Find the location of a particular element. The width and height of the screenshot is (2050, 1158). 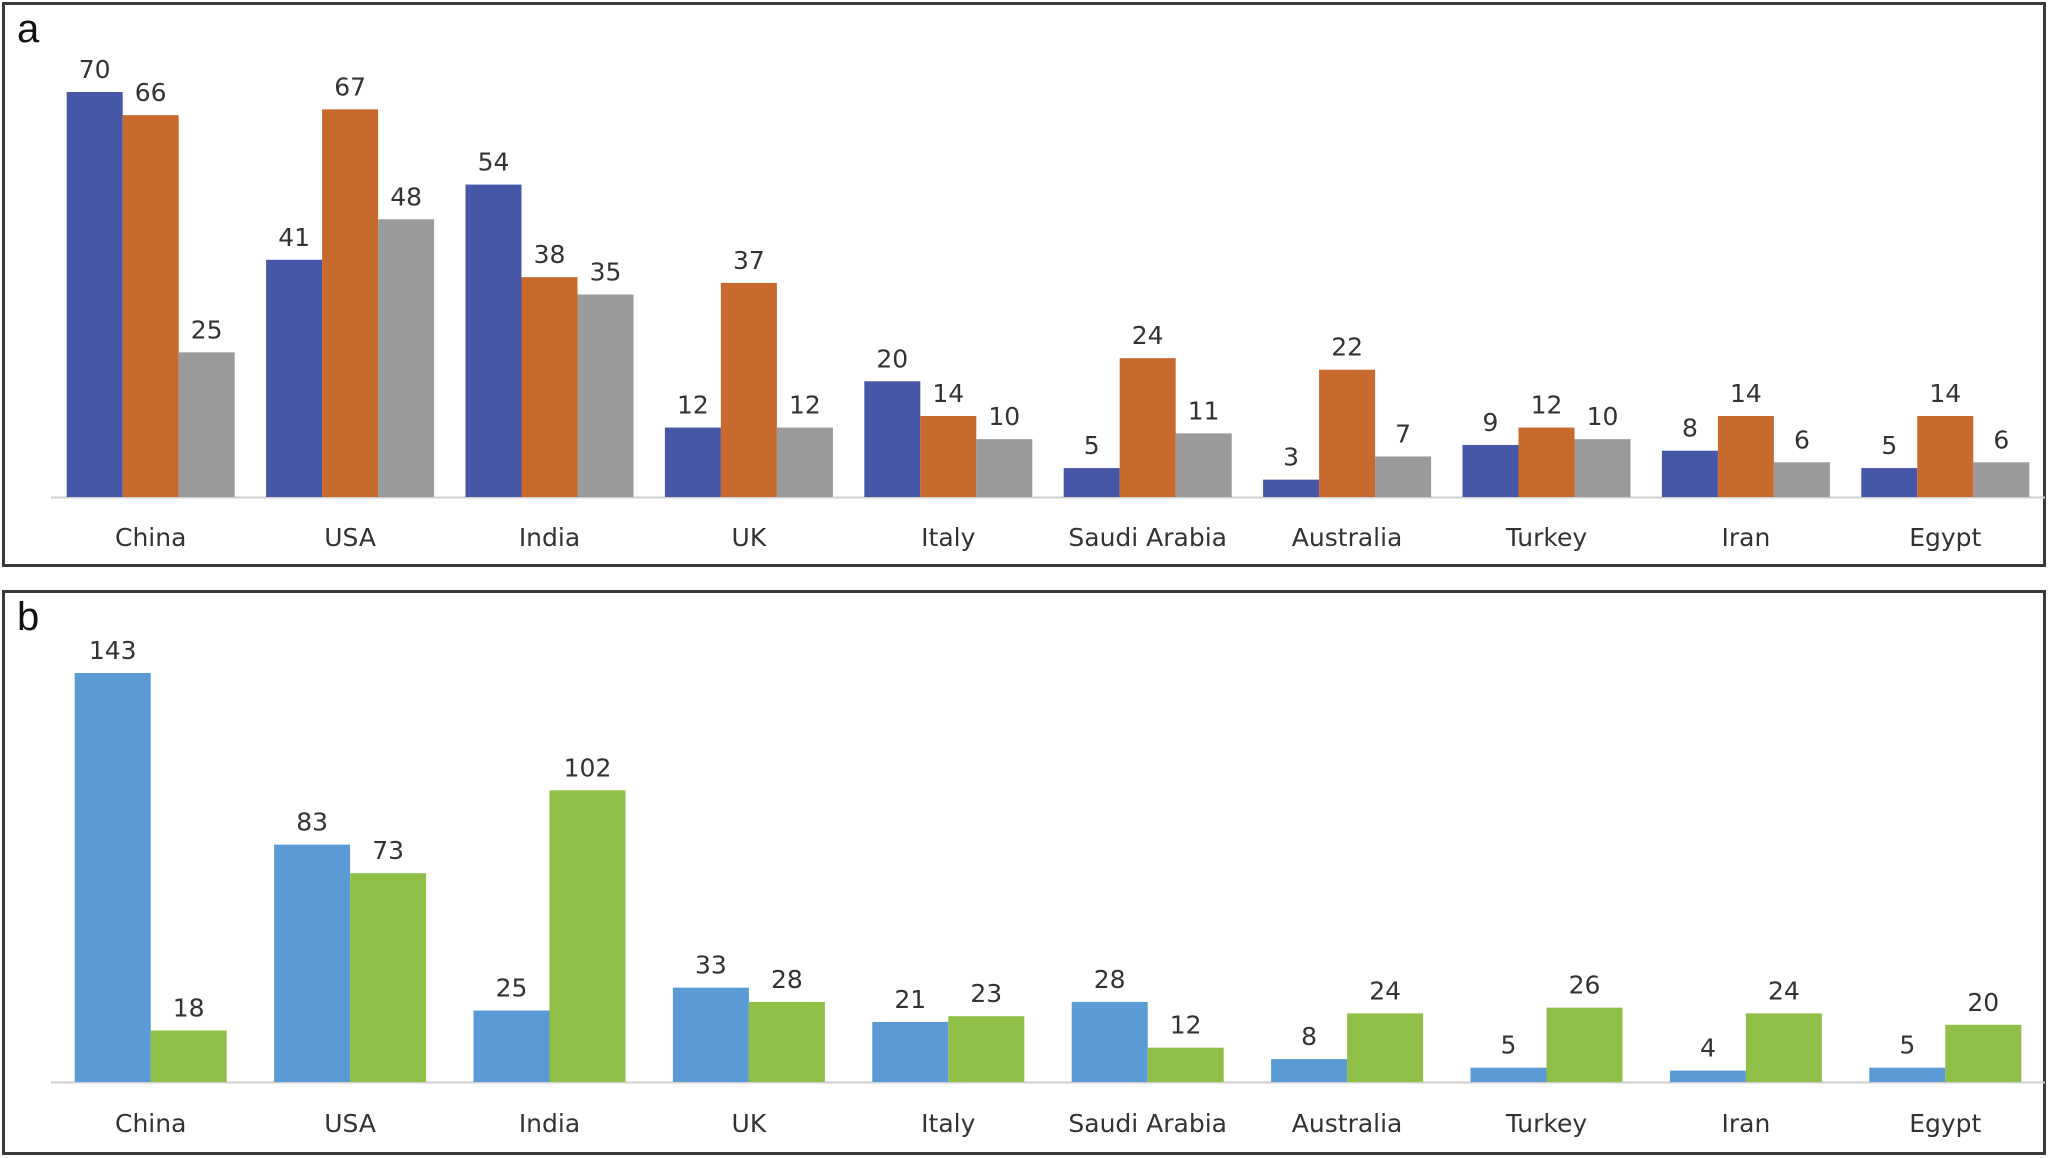

category-label: Saudi Arabia is located at coordinates (1147, 537).